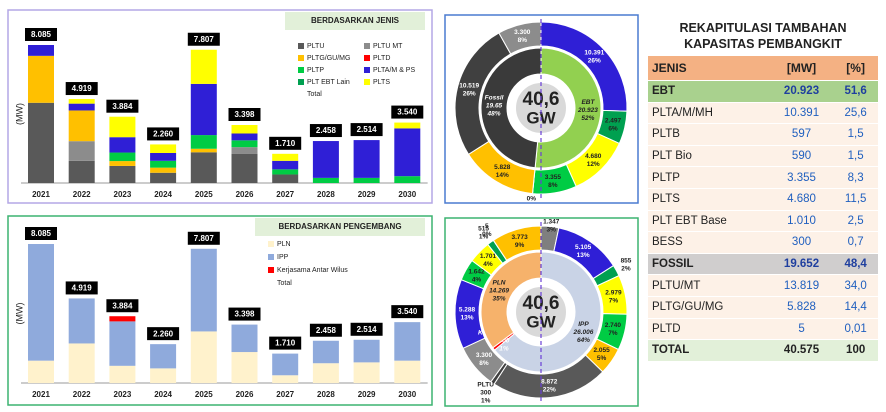 Image resolution: width=886 pixels, height=412 pixels. I want to click on slice-label: 1%, so click(486, 401).